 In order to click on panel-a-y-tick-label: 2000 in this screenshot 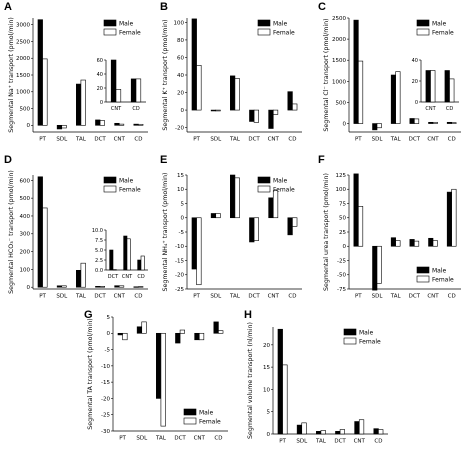, I will do `click(23, 59)`.